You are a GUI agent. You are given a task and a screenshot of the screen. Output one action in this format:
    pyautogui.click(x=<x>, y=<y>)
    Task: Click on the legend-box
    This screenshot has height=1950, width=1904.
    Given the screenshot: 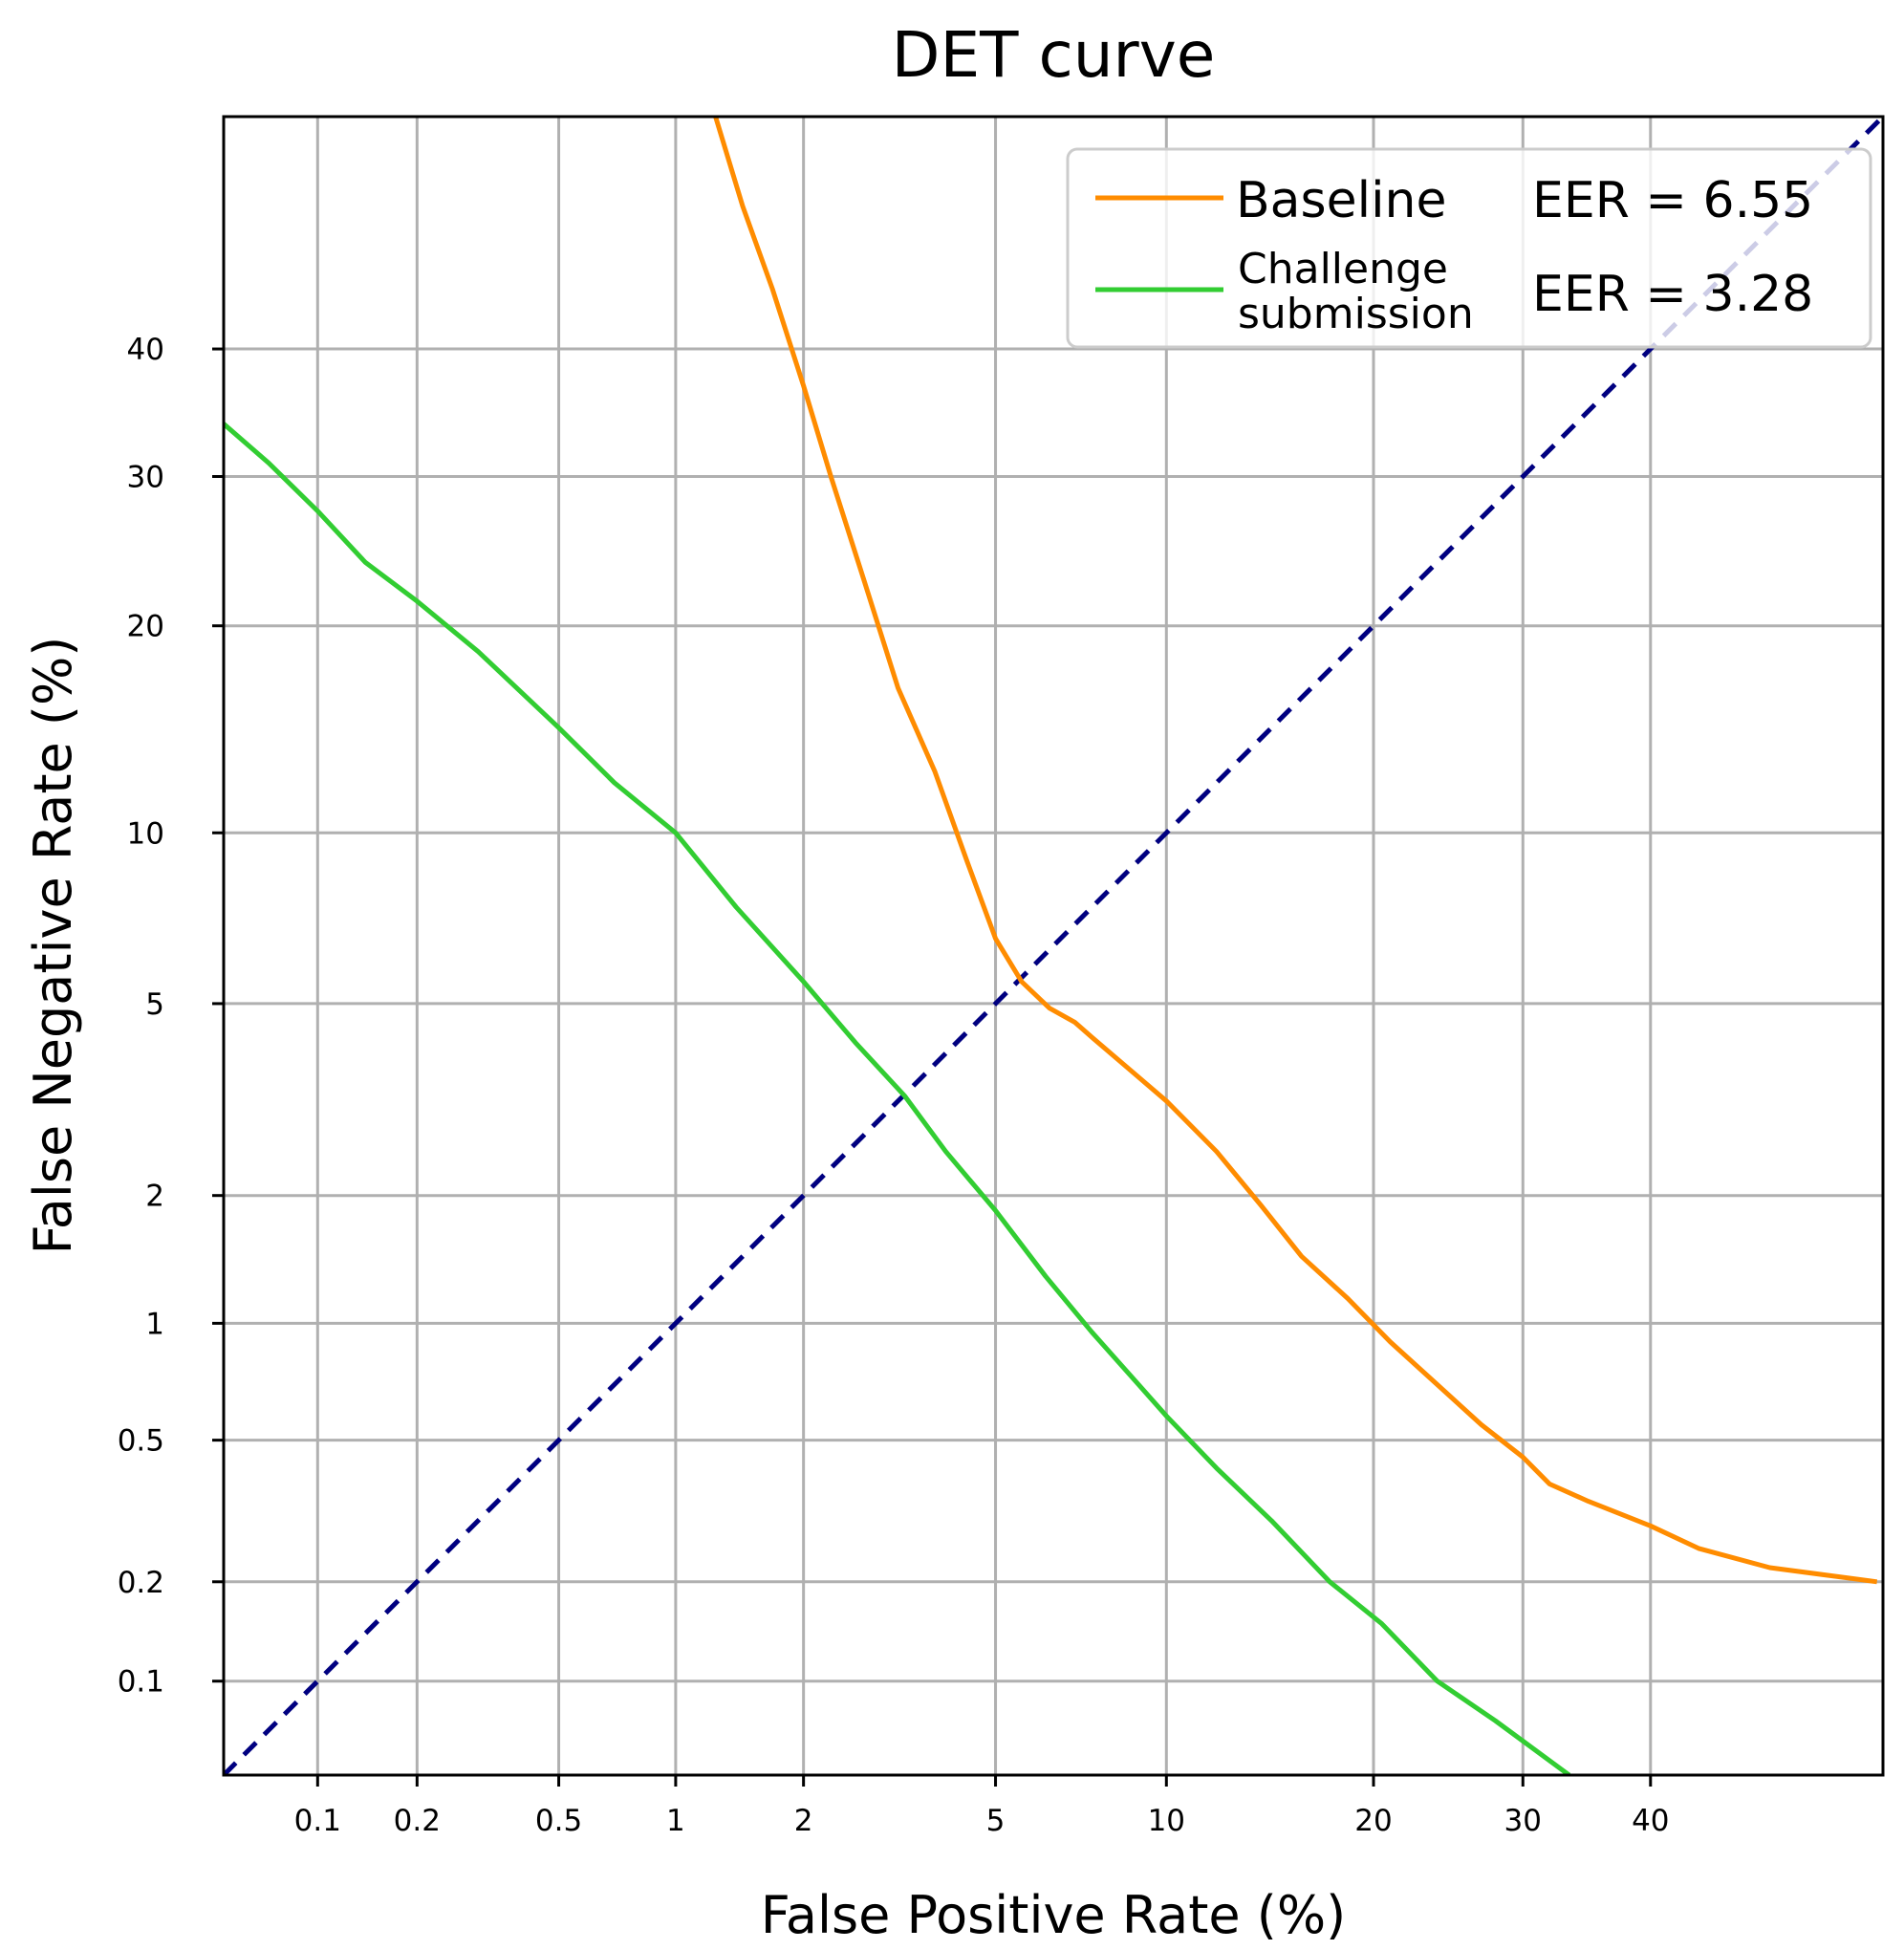 What is the action you would take?
    pyautogui.click(x=1469, y=248)
    